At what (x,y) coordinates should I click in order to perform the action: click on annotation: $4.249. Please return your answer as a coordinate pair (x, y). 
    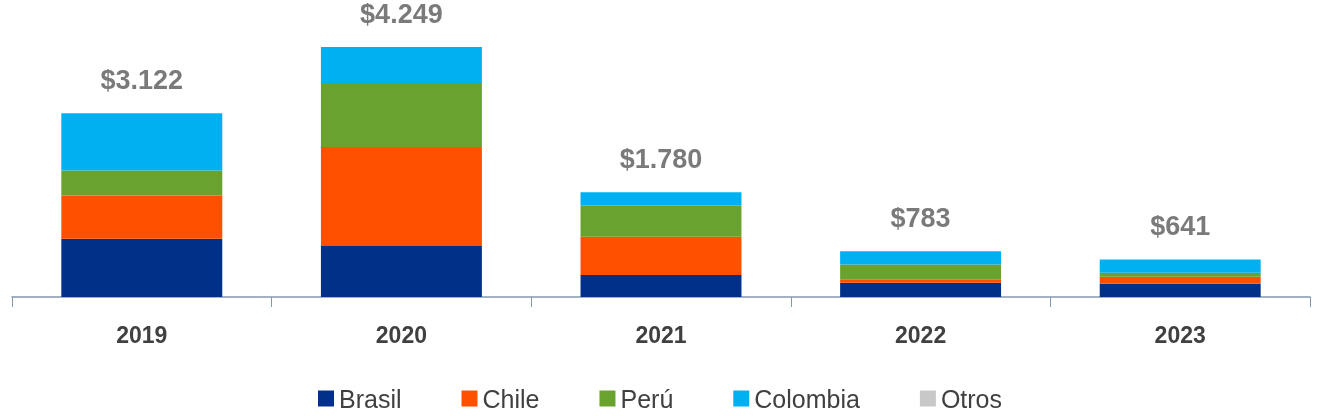
    Looking at the image, I should click on (401, 14).